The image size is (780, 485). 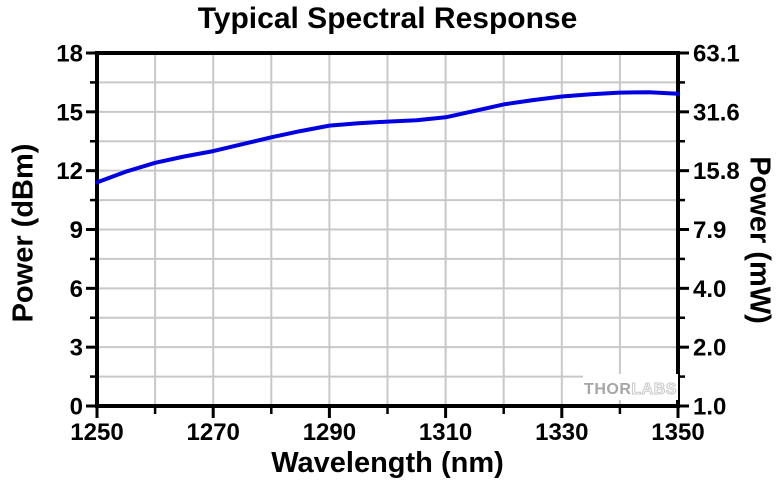 What do you see at coordinates (213, 432) in the screenshot?
I see `x-tick-label: 1270` at bounding box center [213, 432].